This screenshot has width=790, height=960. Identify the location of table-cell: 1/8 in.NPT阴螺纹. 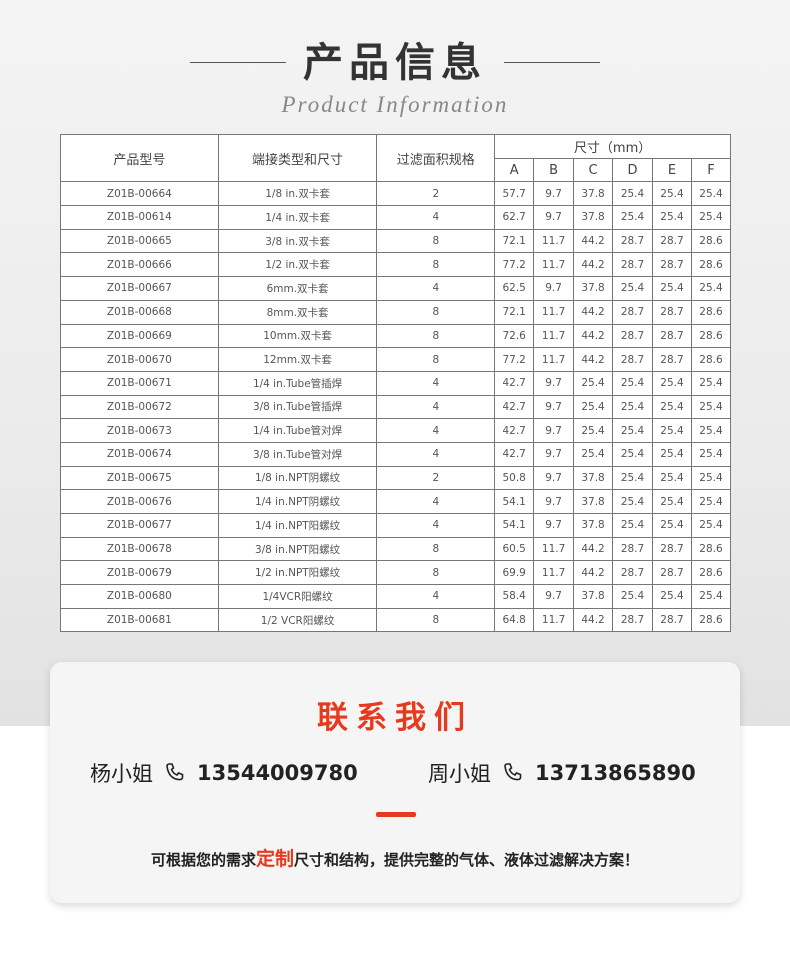
(297, 478).